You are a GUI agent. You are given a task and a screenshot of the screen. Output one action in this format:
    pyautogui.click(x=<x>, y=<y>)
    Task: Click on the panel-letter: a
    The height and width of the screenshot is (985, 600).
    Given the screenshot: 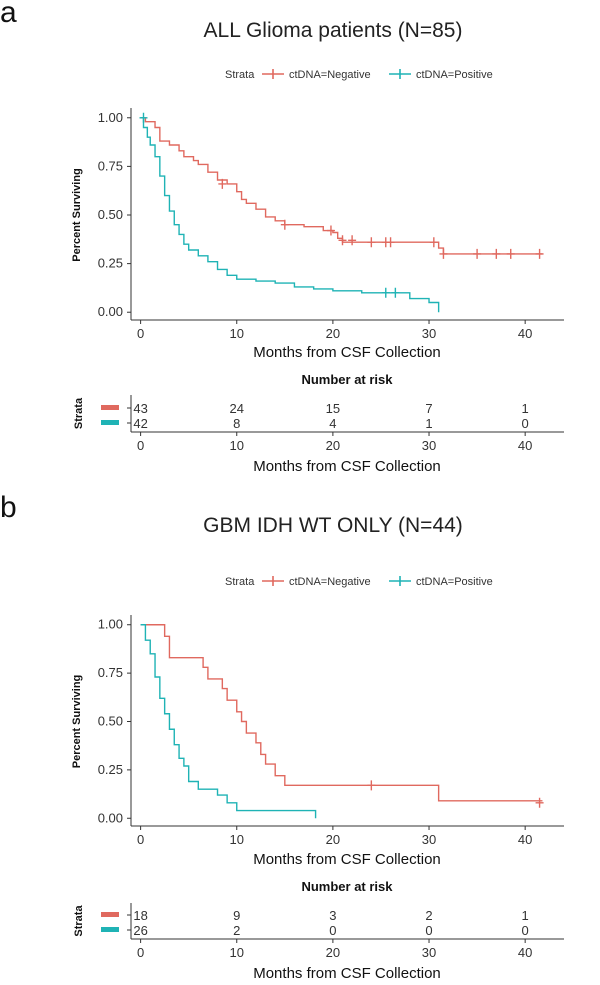 What is the action you would take?
    pyautogui.click(x=8, y=14)
    